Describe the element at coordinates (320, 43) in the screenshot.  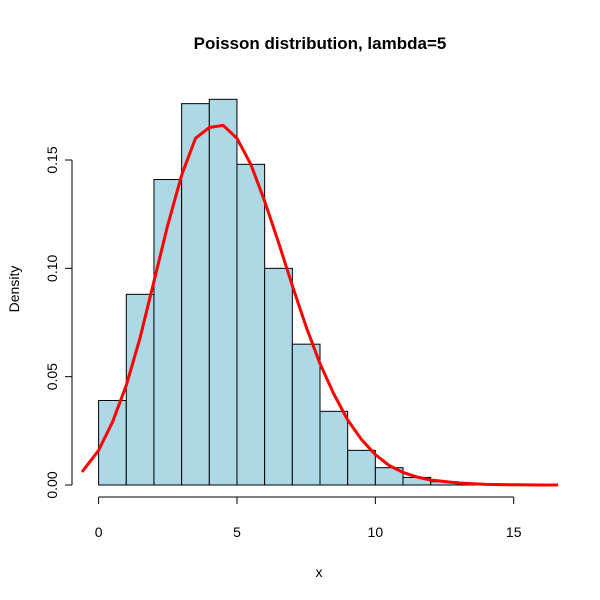
I see `chart-title: Poisson distribution, lambda=5` at that location.